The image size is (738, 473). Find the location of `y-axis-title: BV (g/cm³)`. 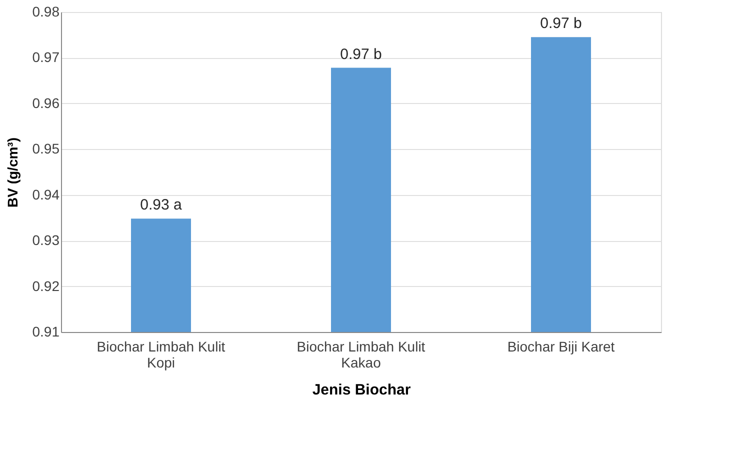

y-axis-title: BV (g/cm³) is located at coordinates (12, 173).